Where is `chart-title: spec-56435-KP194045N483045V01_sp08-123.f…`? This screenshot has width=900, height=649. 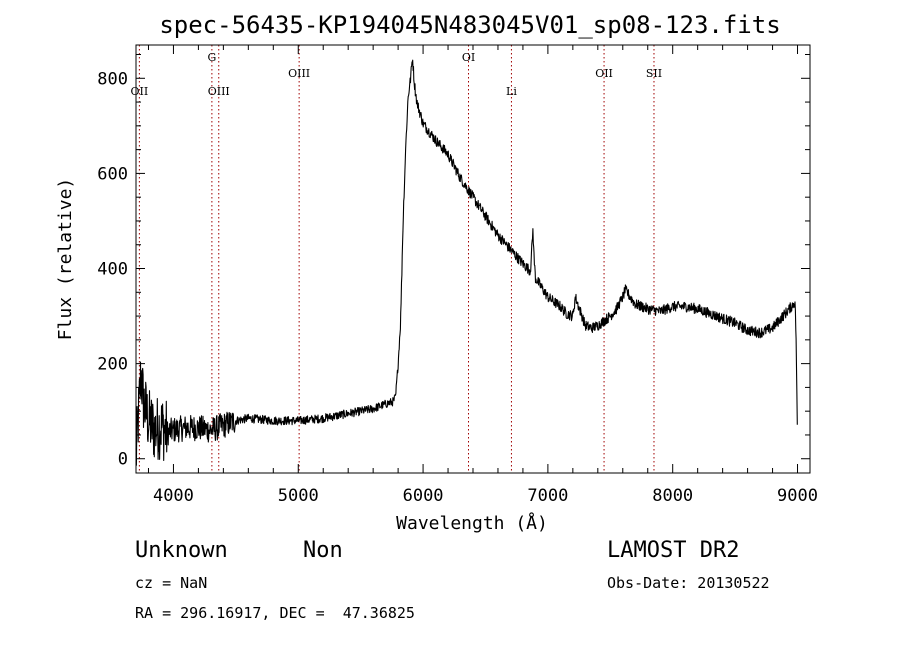 chart-title: spec-56435-KP194045N483045V01_sp08-123.f… is located at coordinates (469, 25).